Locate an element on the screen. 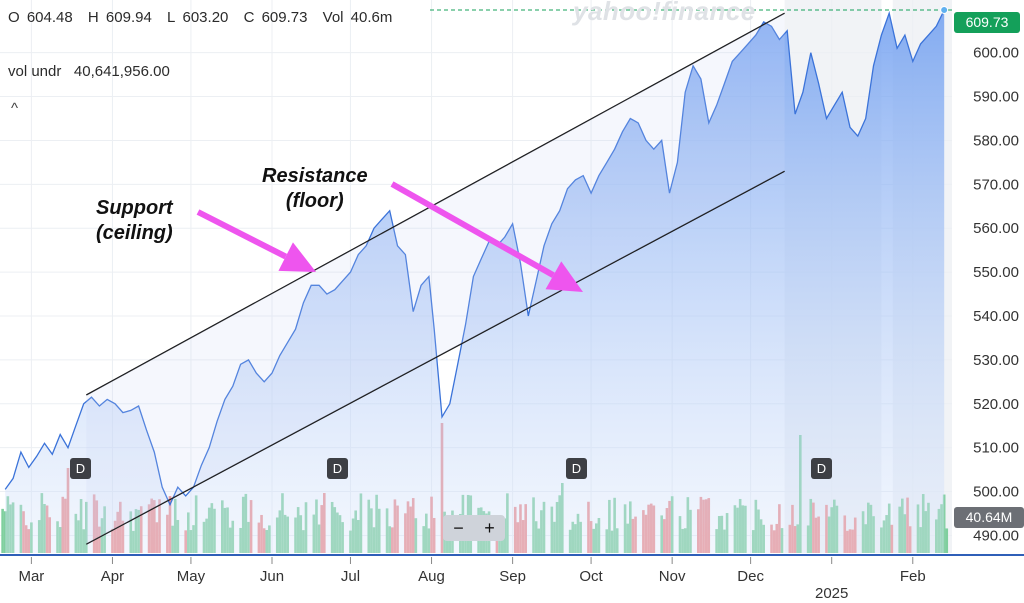 This screenshot has width=1024, height=603. x-tick-label: May is located at coordinates (191, 576).